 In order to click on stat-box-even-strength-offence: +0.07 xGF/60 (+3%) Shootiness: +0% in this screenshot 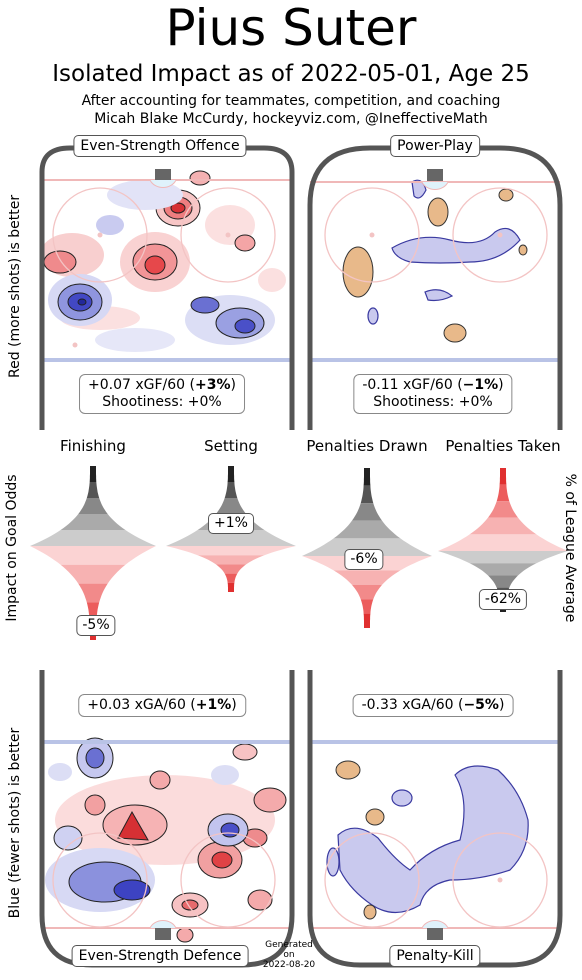, I will do `click(162, 394)`.